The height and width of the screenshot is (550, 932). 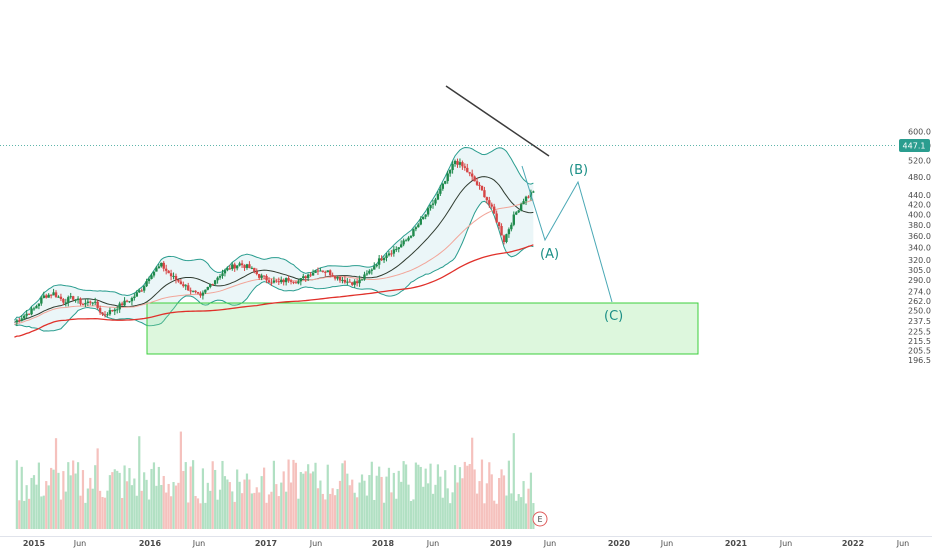 What do you see at coordinates (919, 236) in the screenshot?
I see `price-tick-label: 360.0` at bounding box center [919, 236].